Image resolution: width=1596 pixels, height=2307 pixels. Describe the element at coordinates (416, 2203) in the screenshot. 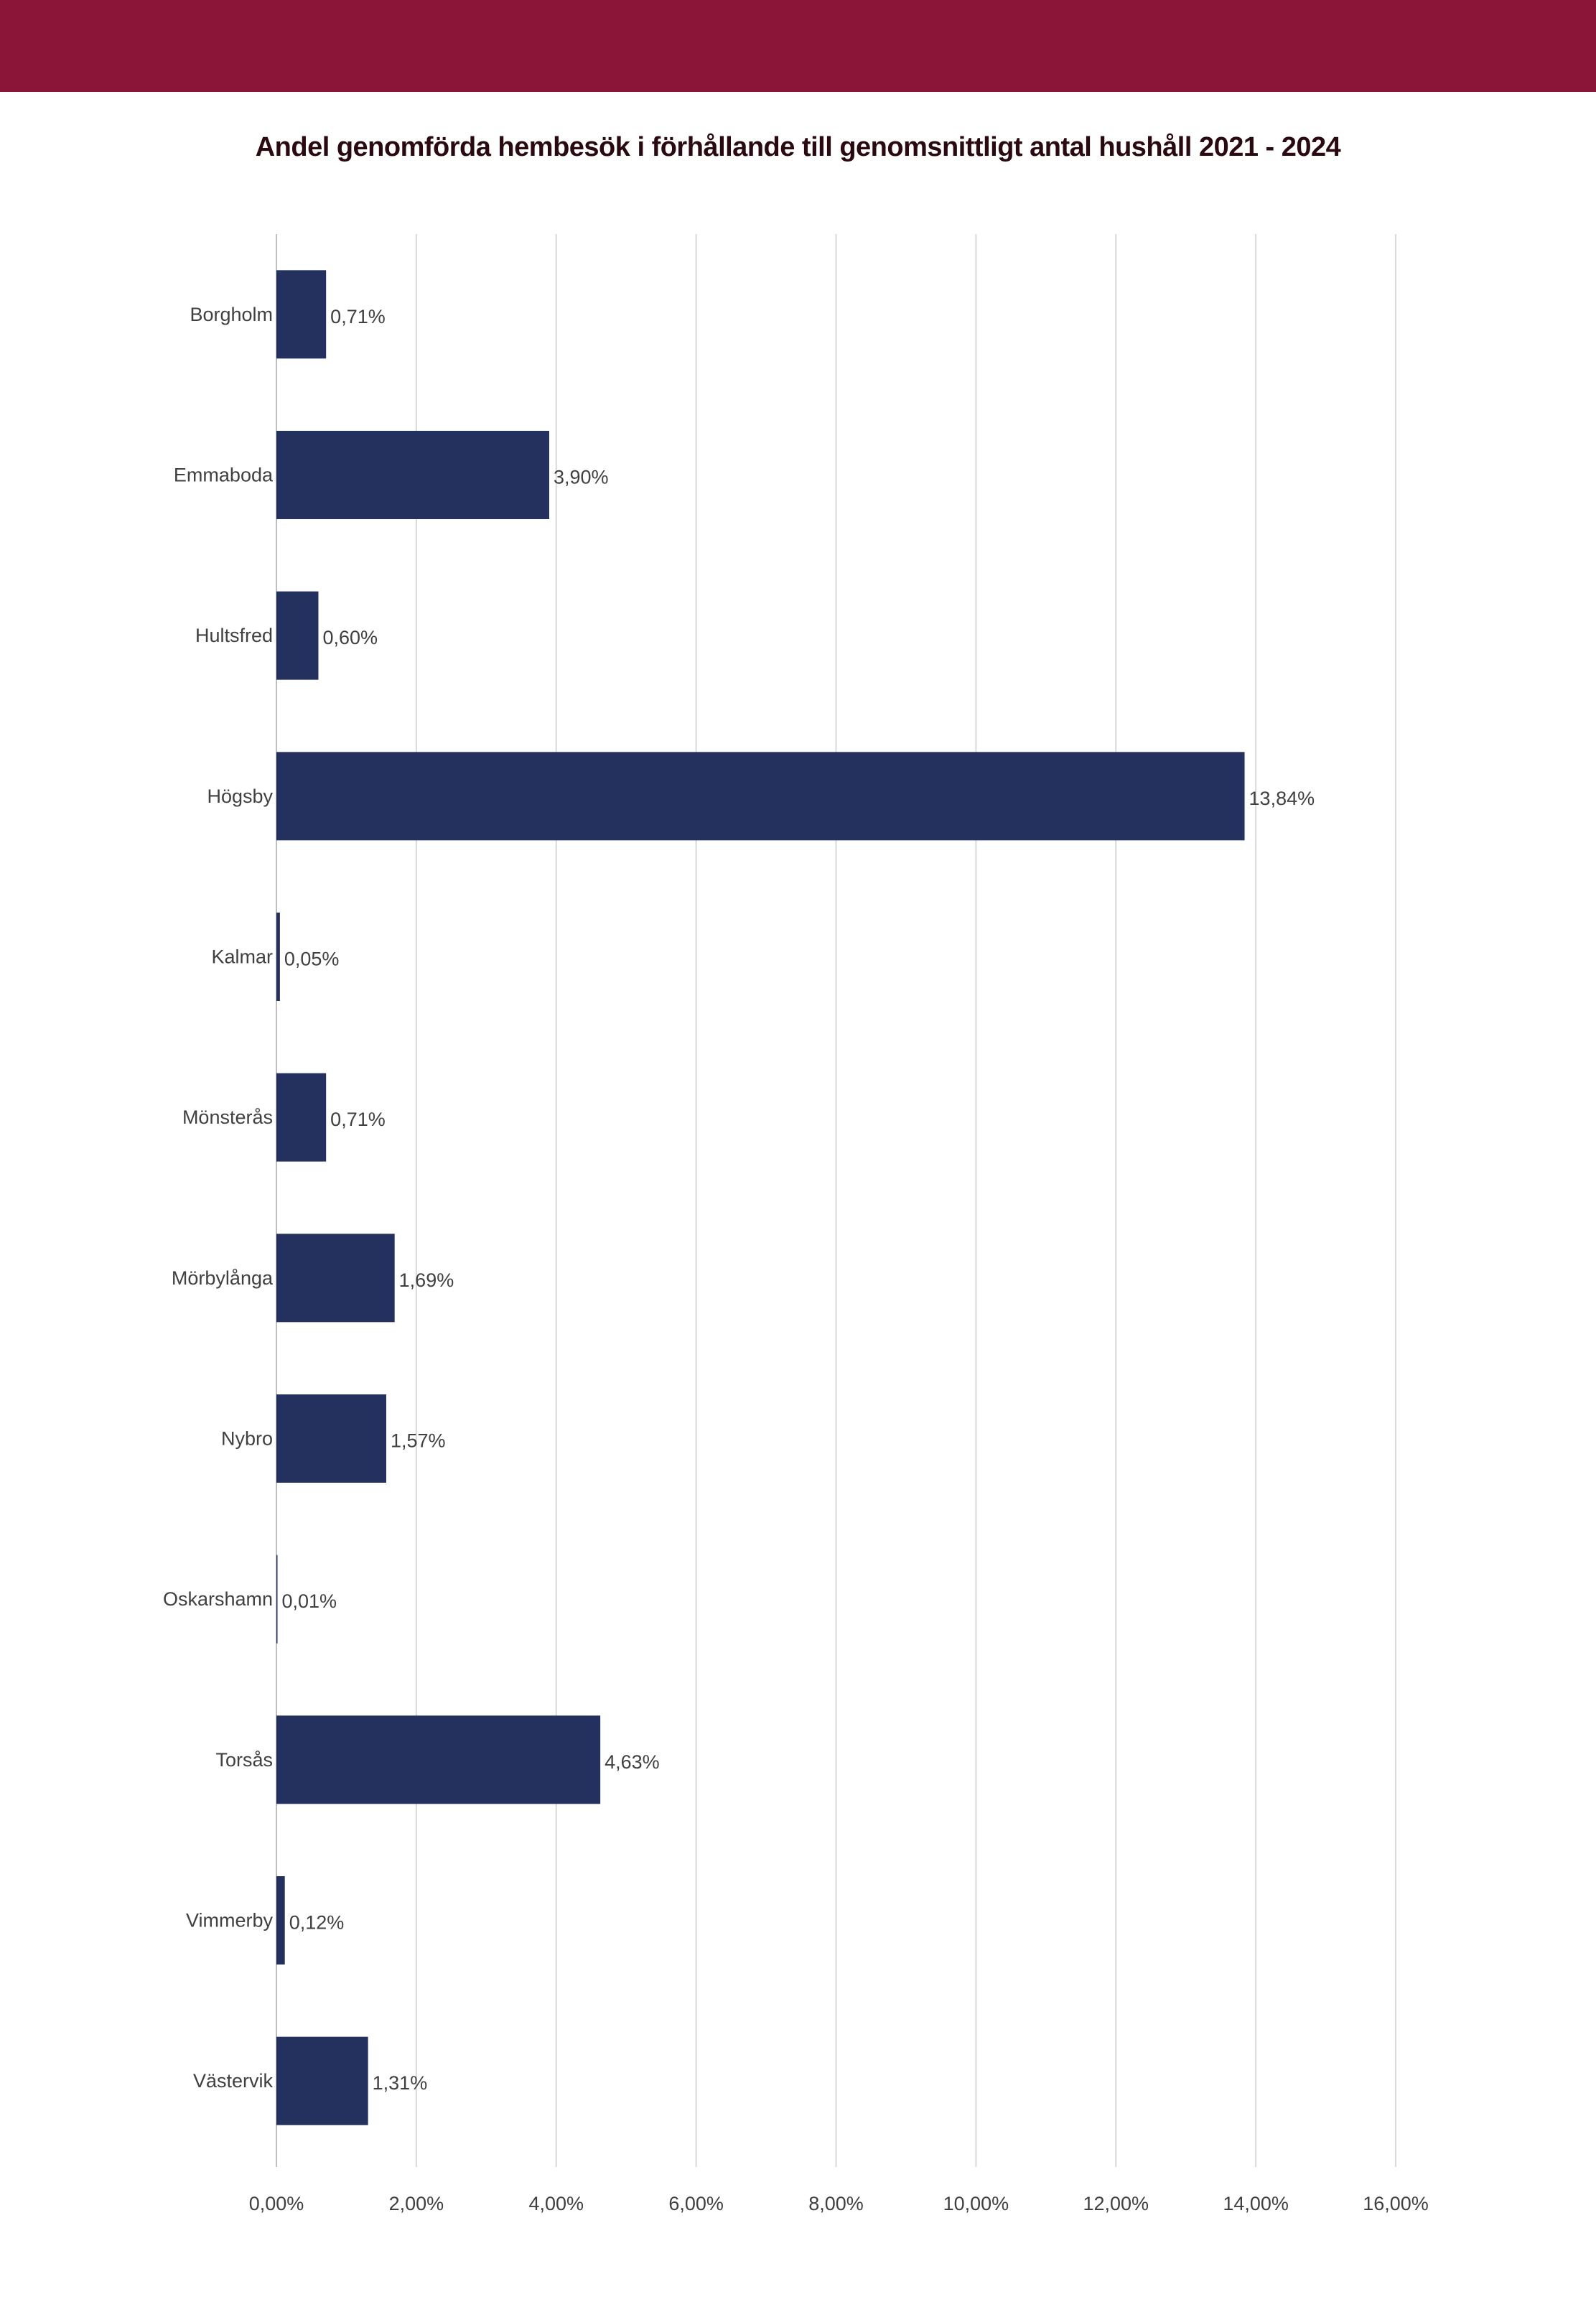

I see `x-tick-label: 2,00%` at that location.